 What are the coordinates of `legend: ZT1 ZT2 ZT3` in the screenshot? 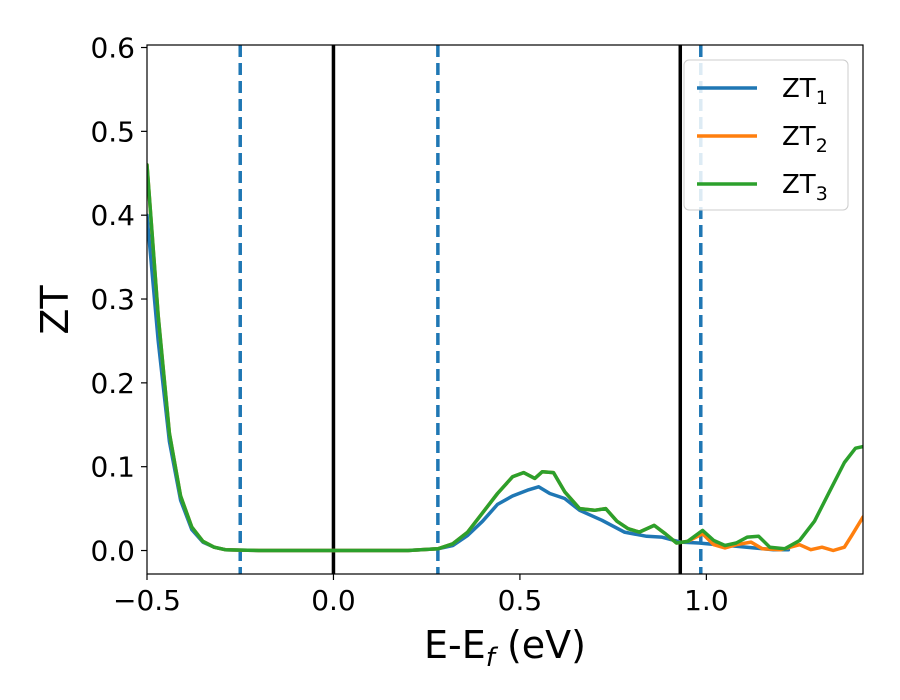 It's located at (766, 135).